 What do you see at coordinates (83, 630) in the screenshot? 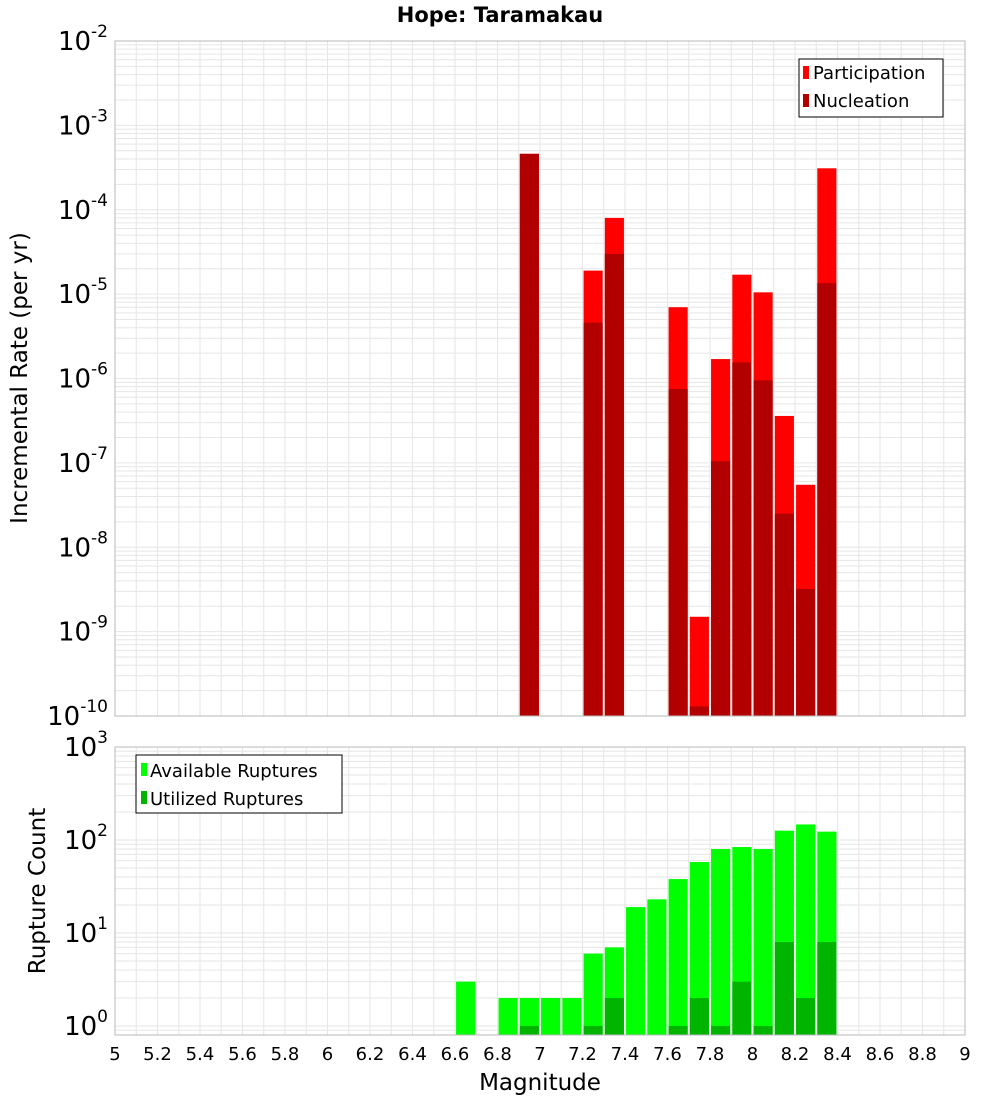
I see `top-y-tick-label: 10⁻⁹` at bounding box center [83, 630].